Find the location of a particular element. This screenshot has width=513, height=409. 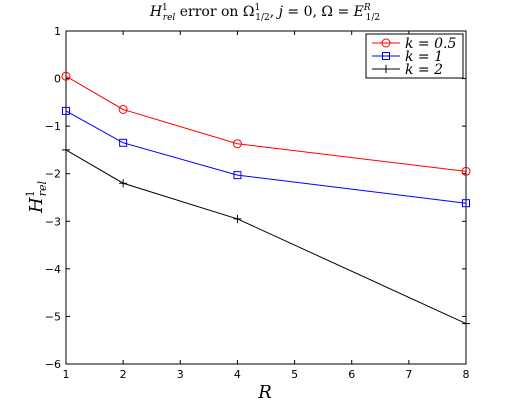

x-tick-label: 8 is located at coordinates (466, 374).